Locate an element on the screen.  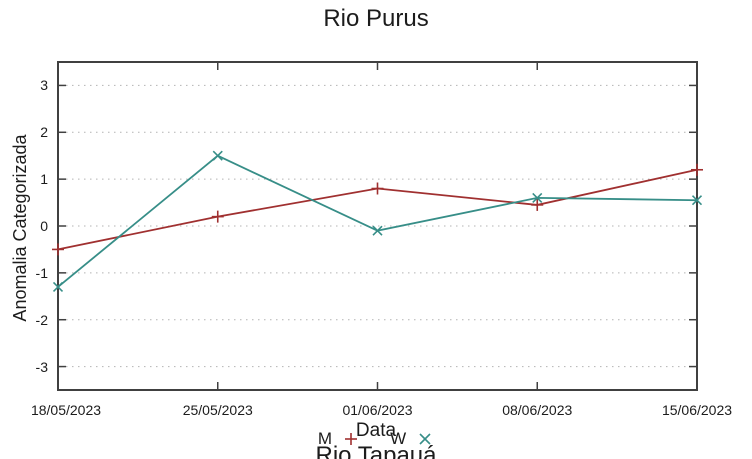
x-tick-label: 01/06/2023 is located at coordinates (377, 410).